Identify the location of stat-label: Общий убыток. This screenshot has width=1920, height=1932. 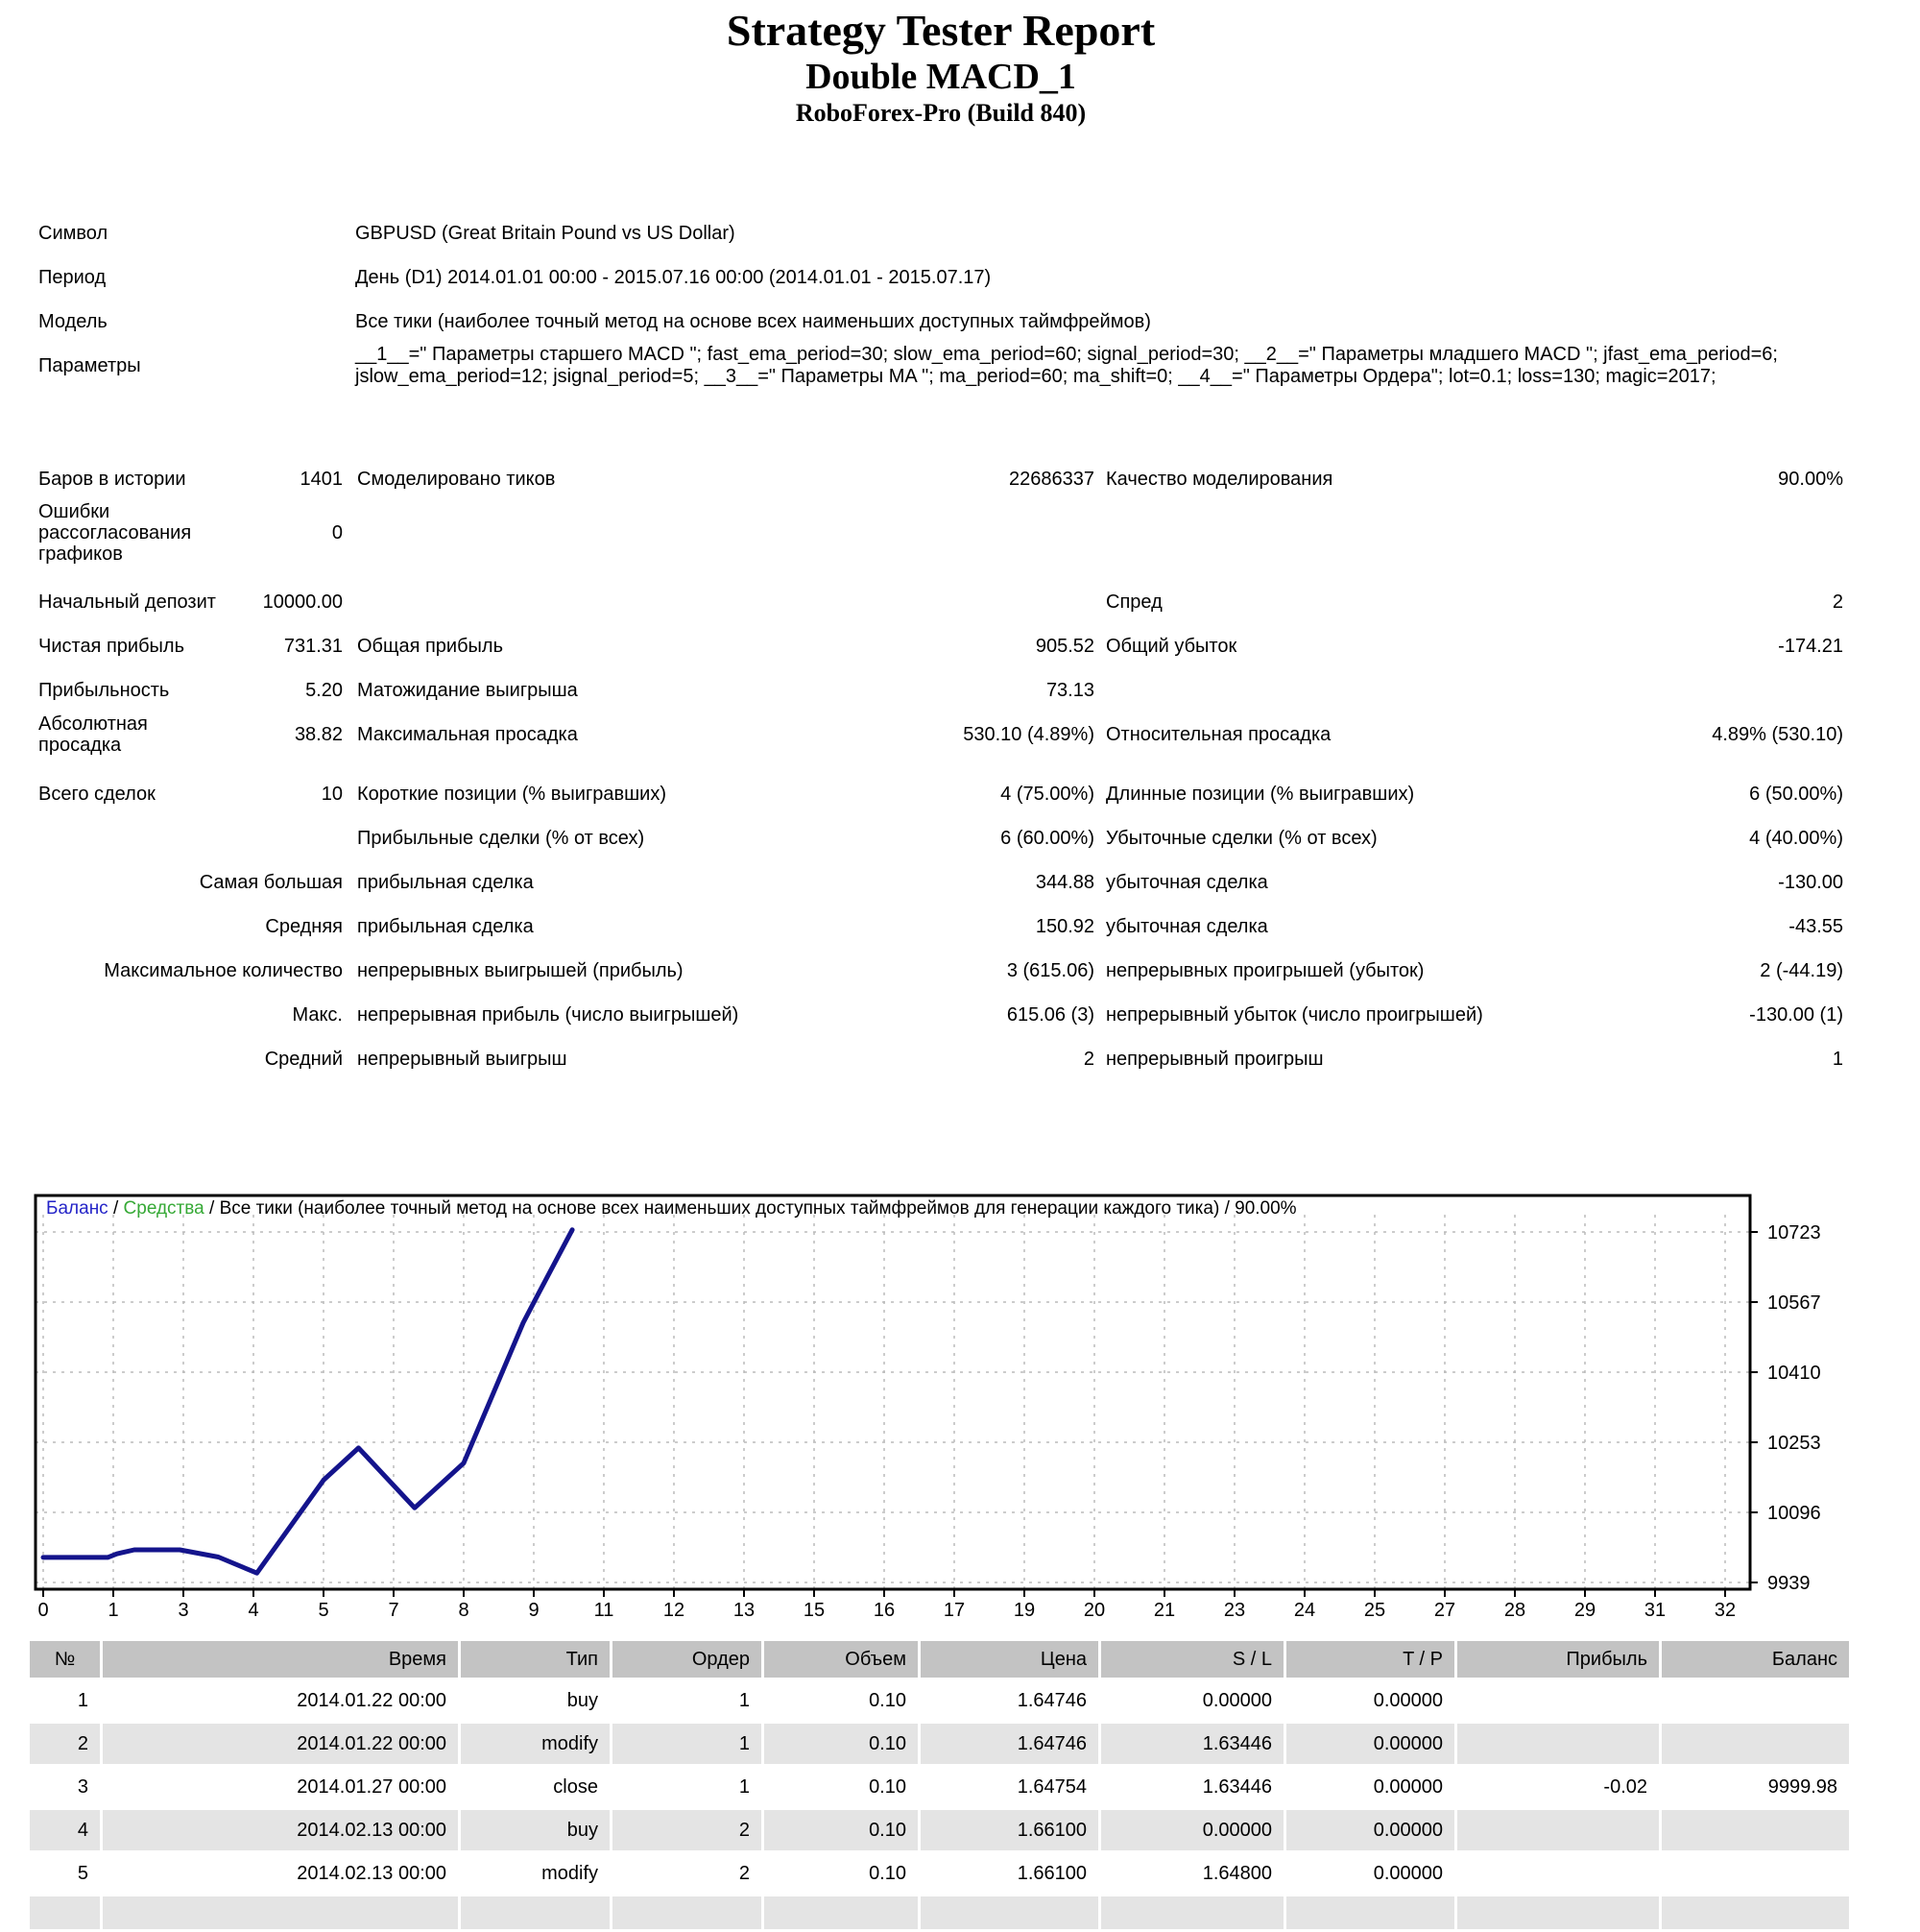
(1171, 646).